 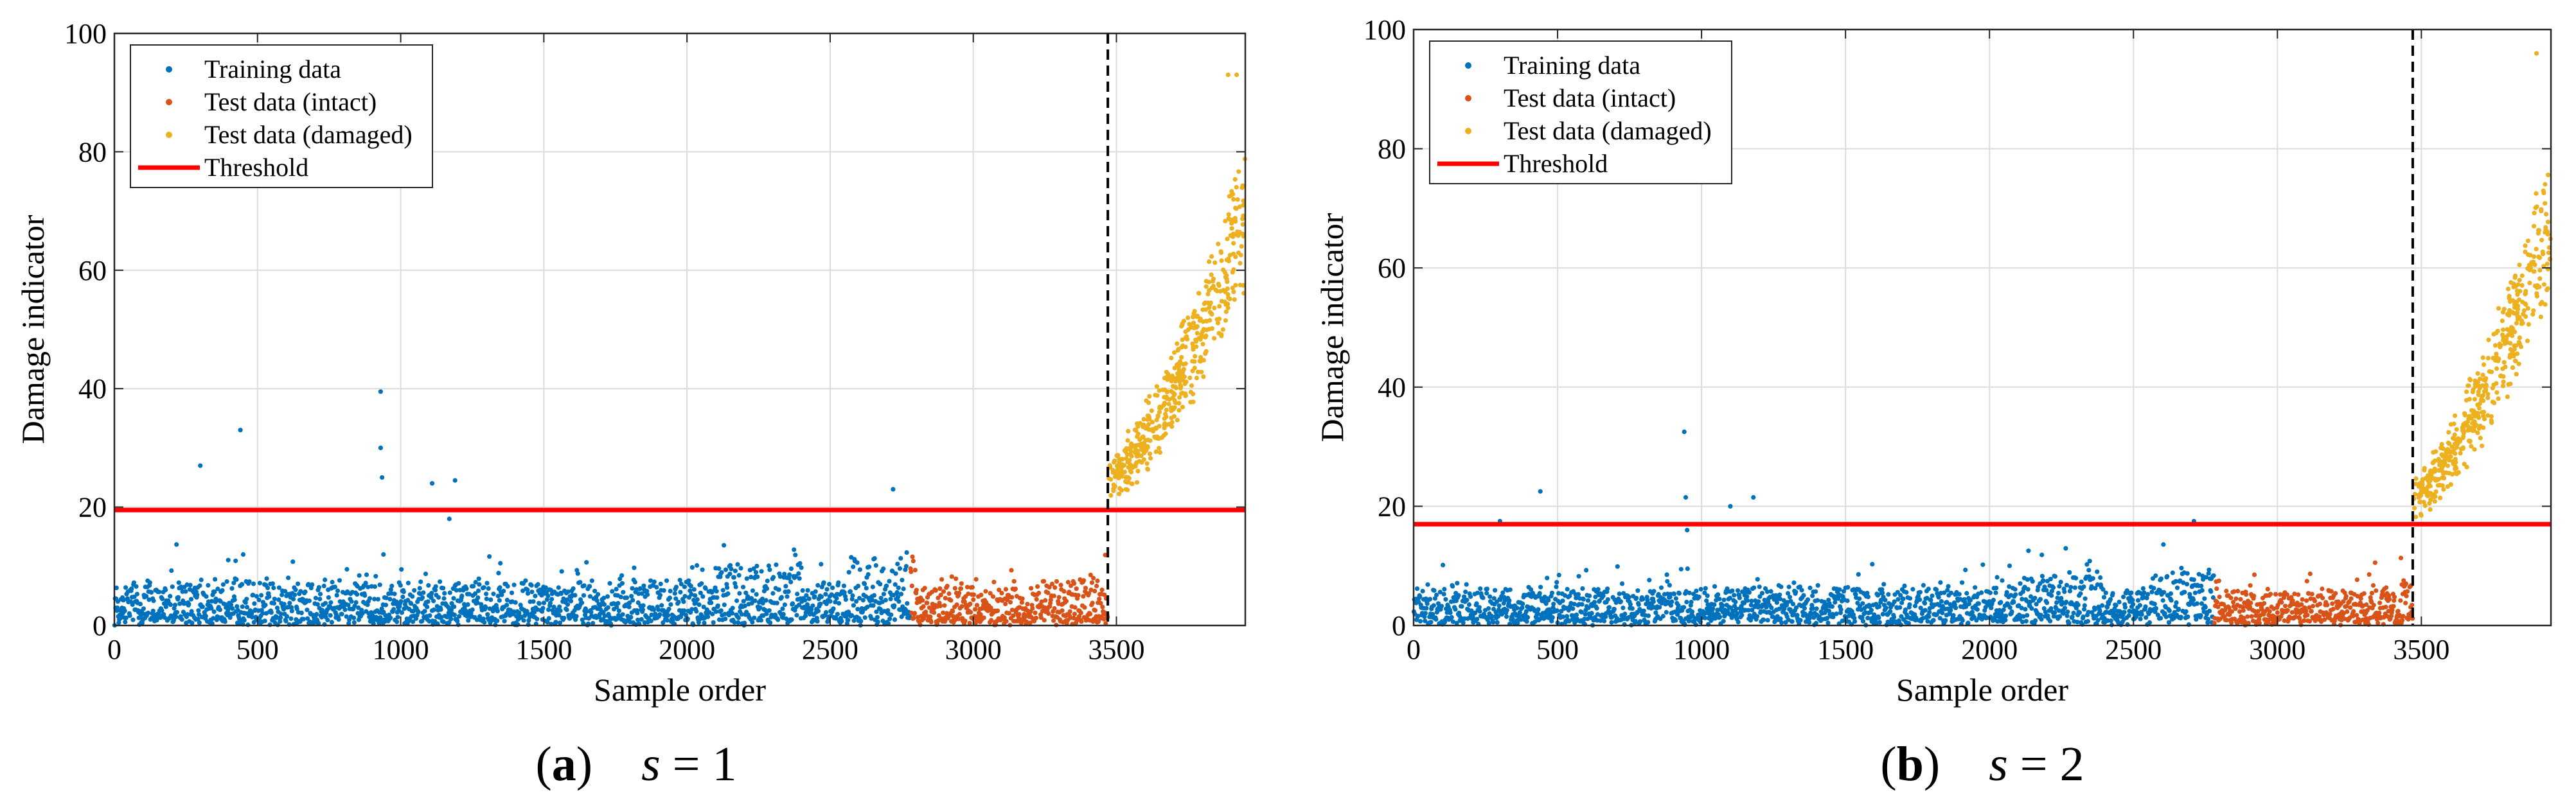 What do you see at coordinates (636, 764) in the screenshot?
I see `panel-caption: (a) s = 1` at bounding box center [636, 764].